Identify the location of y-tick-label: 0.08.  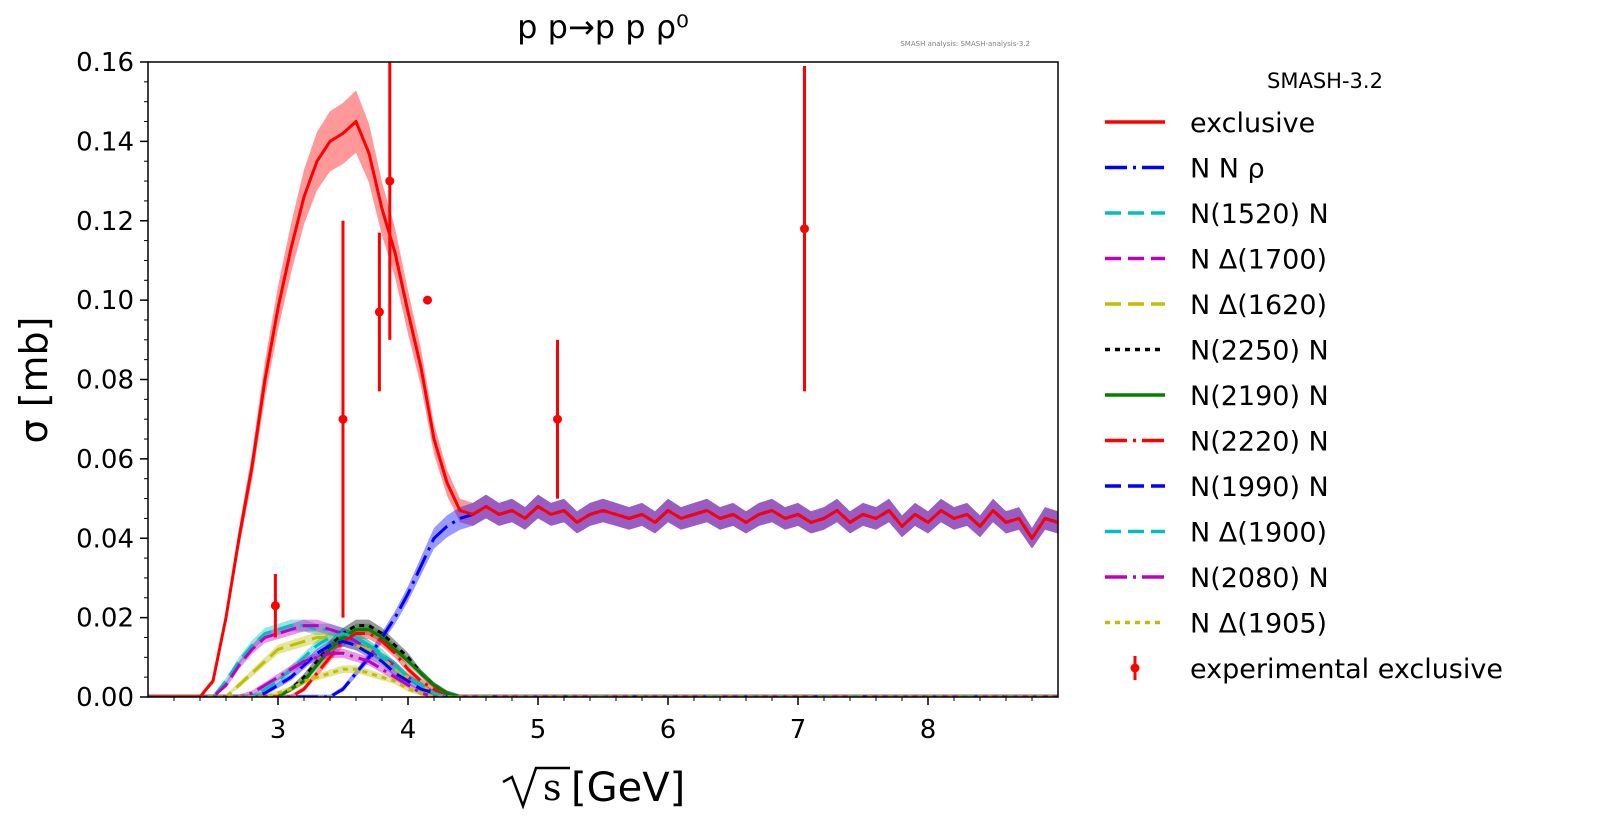
(105, 381).